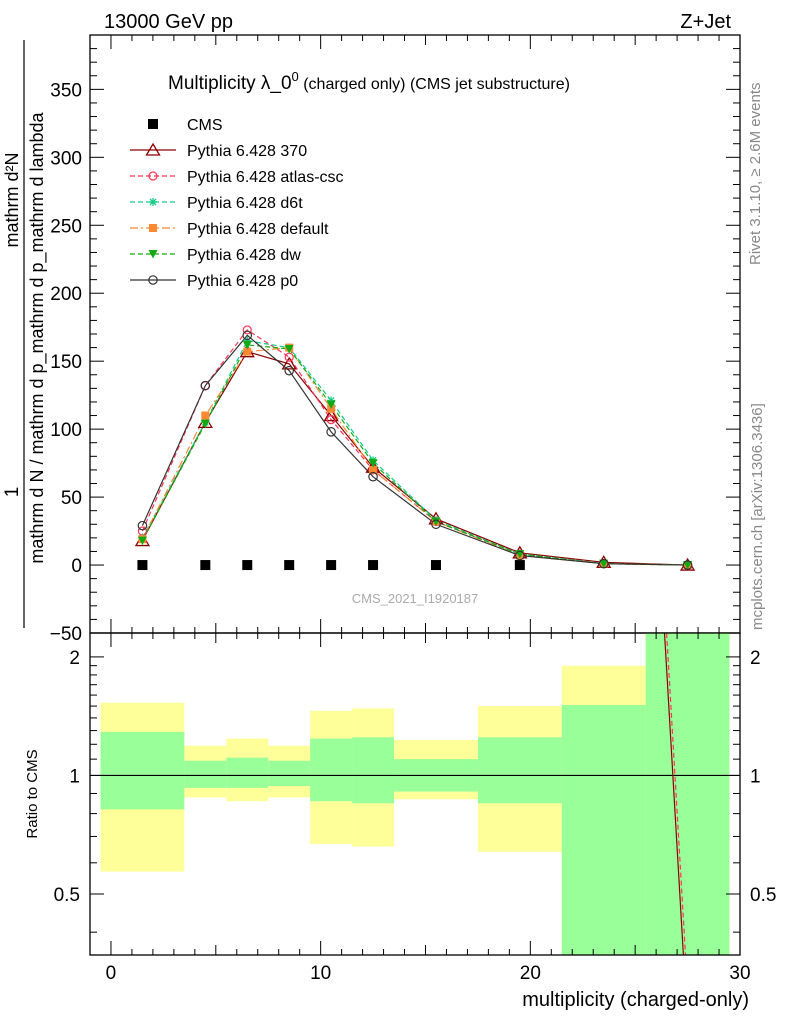 The height and width of the screenshot is (1024, 786). I want to click on main-y-tick-label: 100, so click(66, 430).